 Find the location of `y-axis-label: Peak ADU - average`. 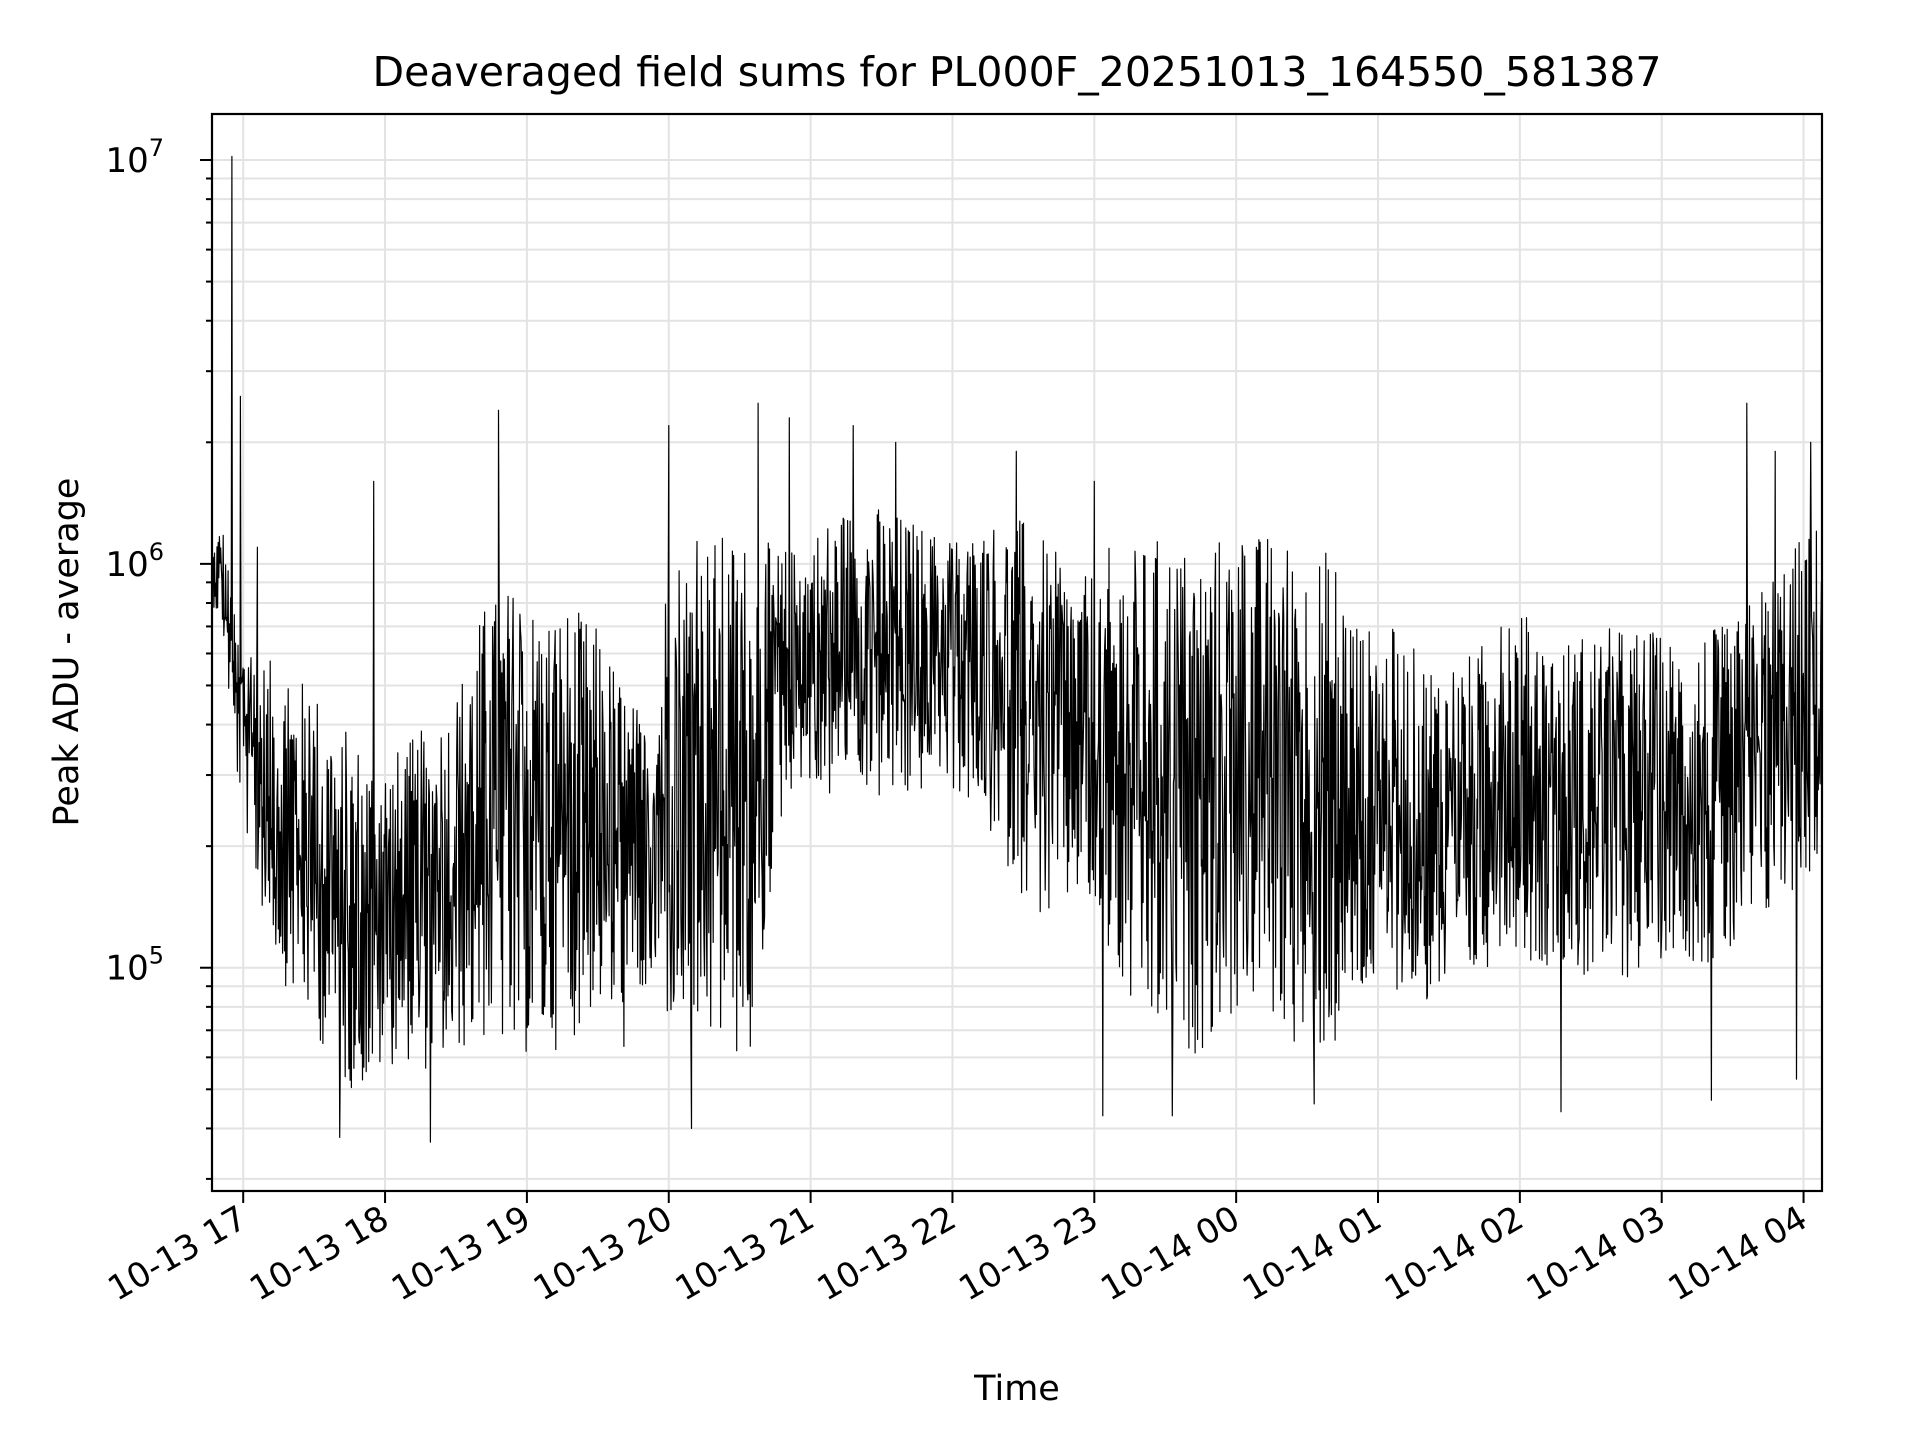

y-axis-label: Peak ADU - average is located at coordinates (67, 652).